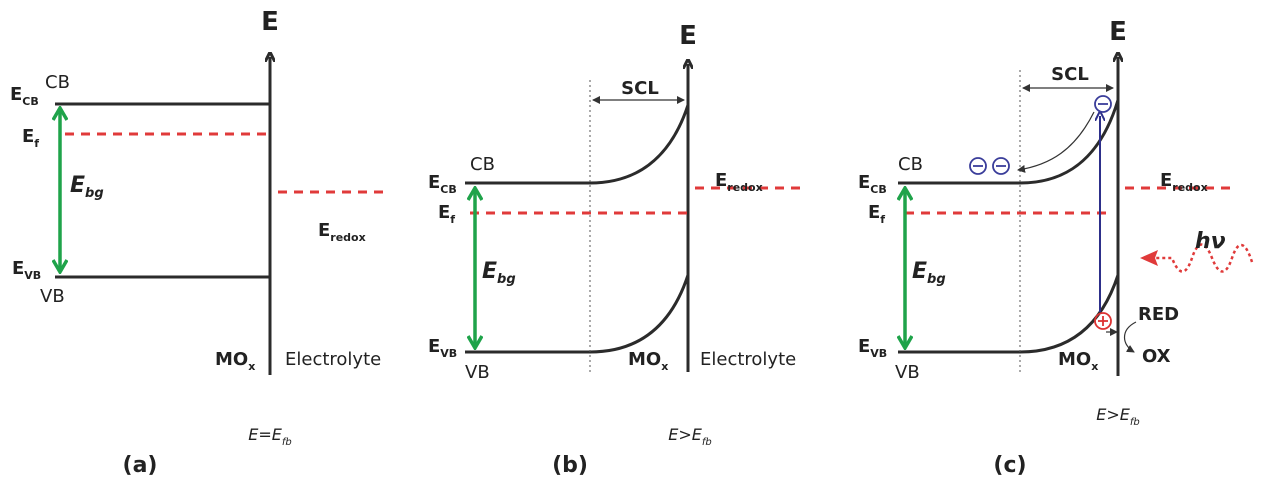  Describe the element at coordinates (1149, 258) in the screenshot. I see `light-arrowhead` at that location.